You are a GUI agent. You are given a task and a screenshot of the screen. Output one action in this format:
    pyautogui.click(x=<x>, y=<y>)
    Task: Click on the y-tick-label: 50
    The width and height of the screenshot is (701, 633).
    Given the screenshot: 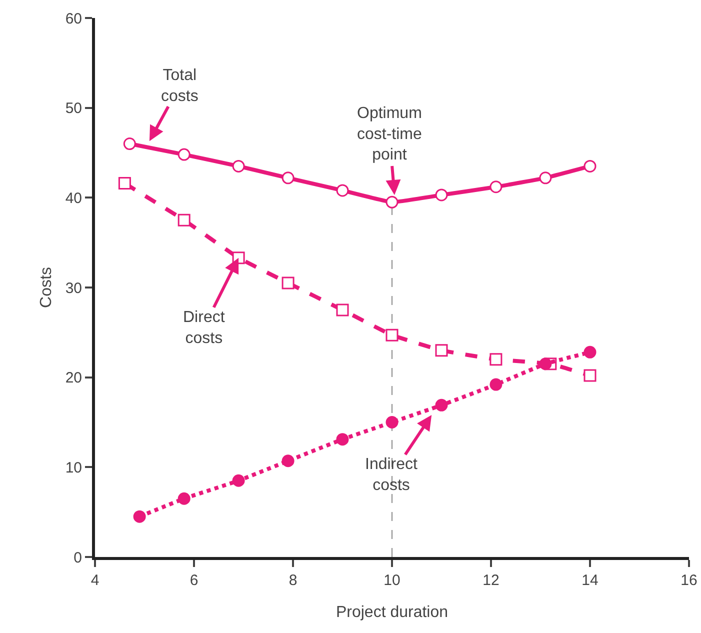 What is the action you would take?
    pyautogui.click(x=73, y=109)
    